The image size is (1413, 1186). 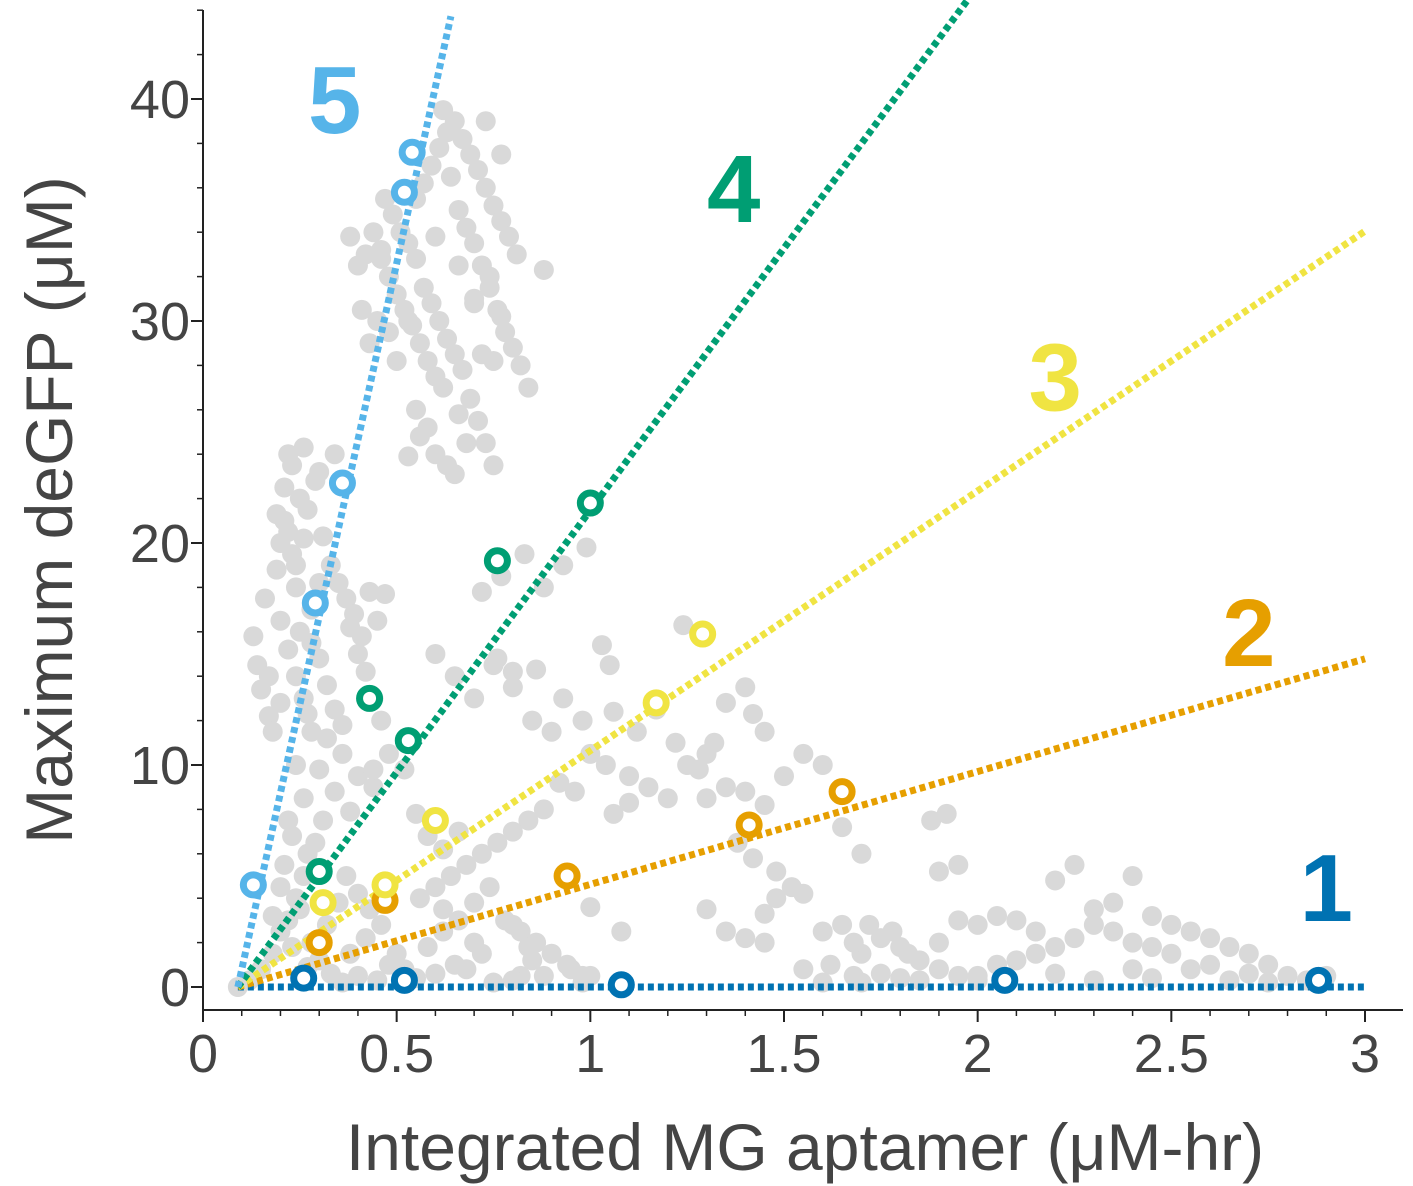 I want to click on series-label-4: 4, so click(x=733, y=189).